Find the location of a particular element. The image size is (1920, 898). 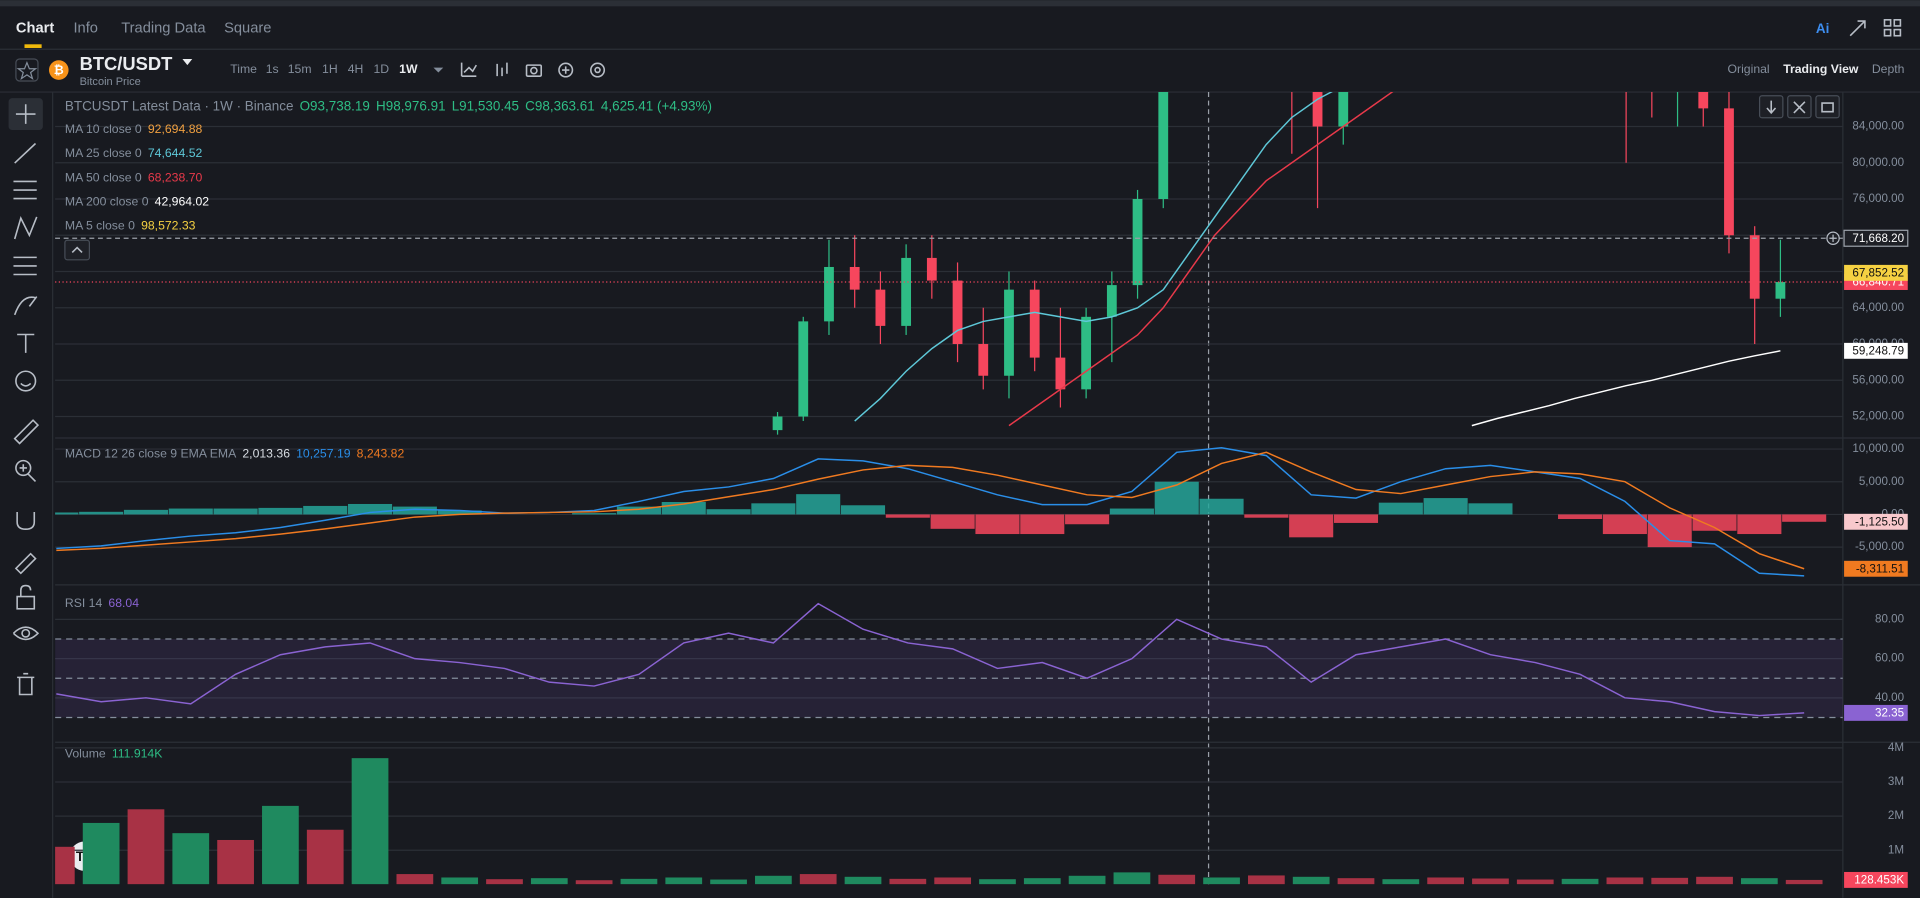

collapse-button is located at coordinates (77, 250).